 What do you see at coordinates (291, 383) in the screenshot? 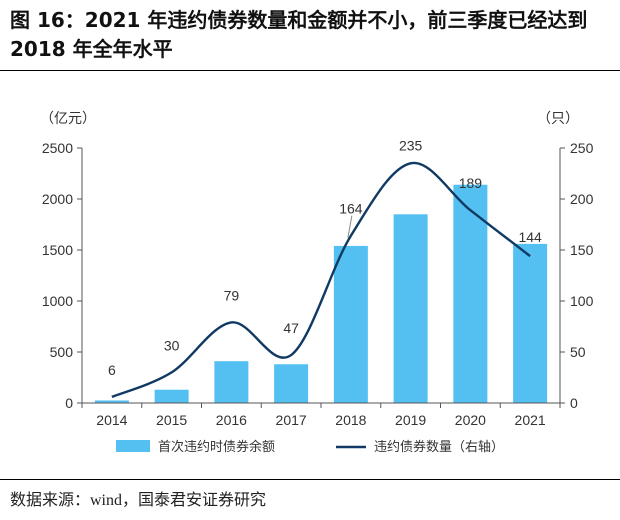
I see `bar-2017` at bounding box center [291, 383].